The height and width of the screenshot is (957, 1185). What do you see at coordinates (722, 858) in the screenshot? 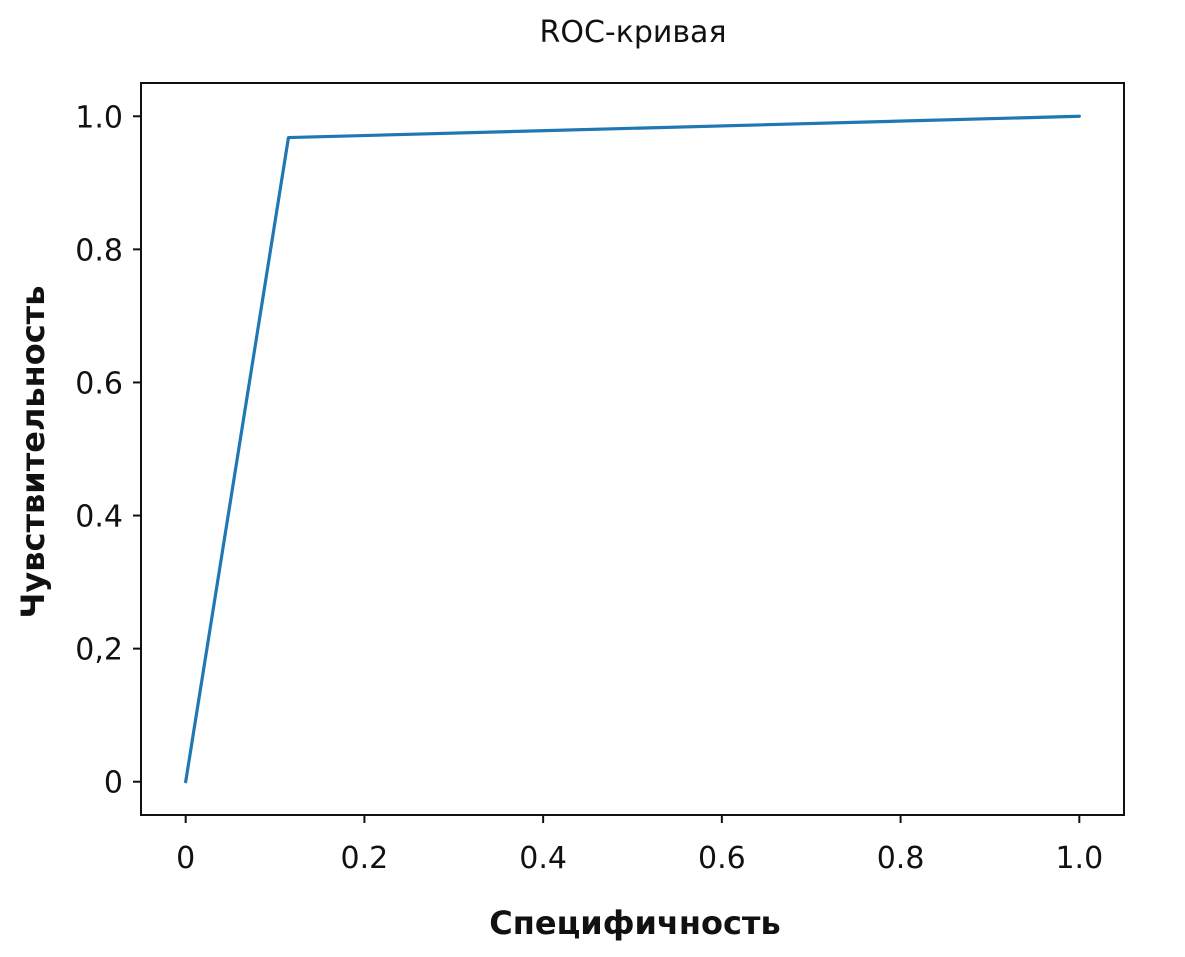
I see `x-tick-label: 0.6` at bounding box center [722, 858].